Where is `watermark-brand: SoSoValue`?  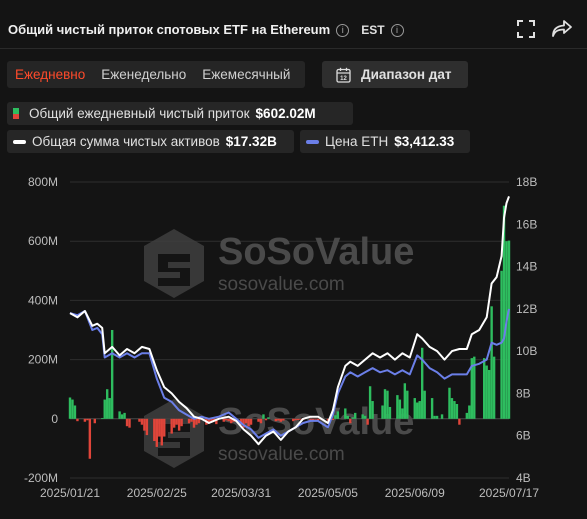 watermark-brand: SoSoValue is located at coordinates (316, 252).